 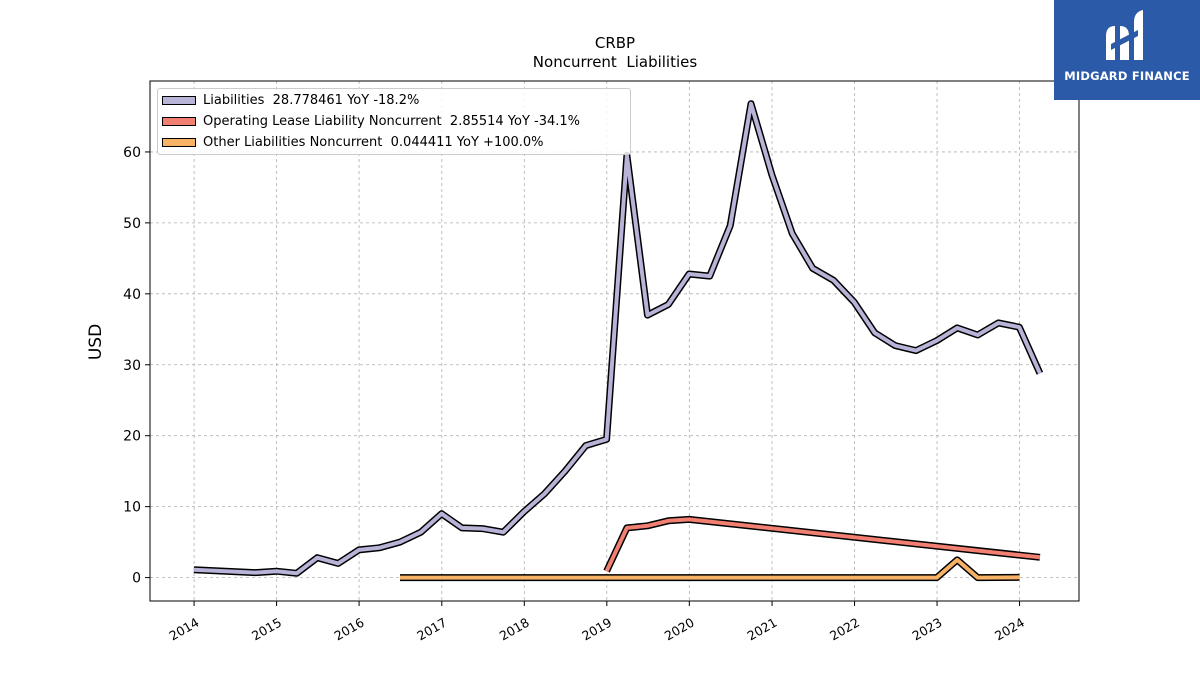 What do you see at coordinates (927, 629) in the screenshot?
I see `x-tick-label: 2023` at bounding box center [927, 629].